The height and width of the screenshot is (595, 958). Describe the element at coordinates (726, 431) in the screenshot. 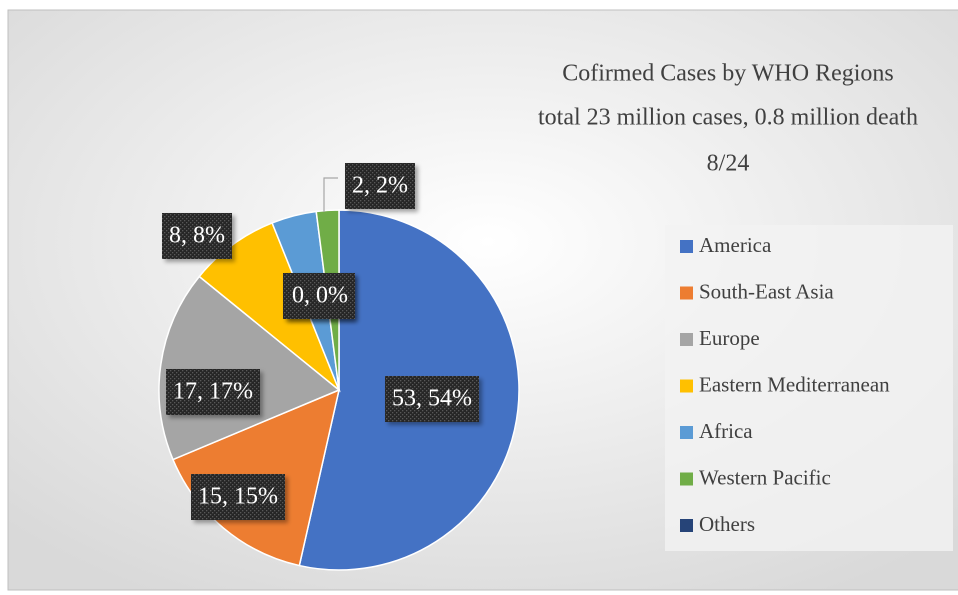

I see `legend-label: Africa` at that location.